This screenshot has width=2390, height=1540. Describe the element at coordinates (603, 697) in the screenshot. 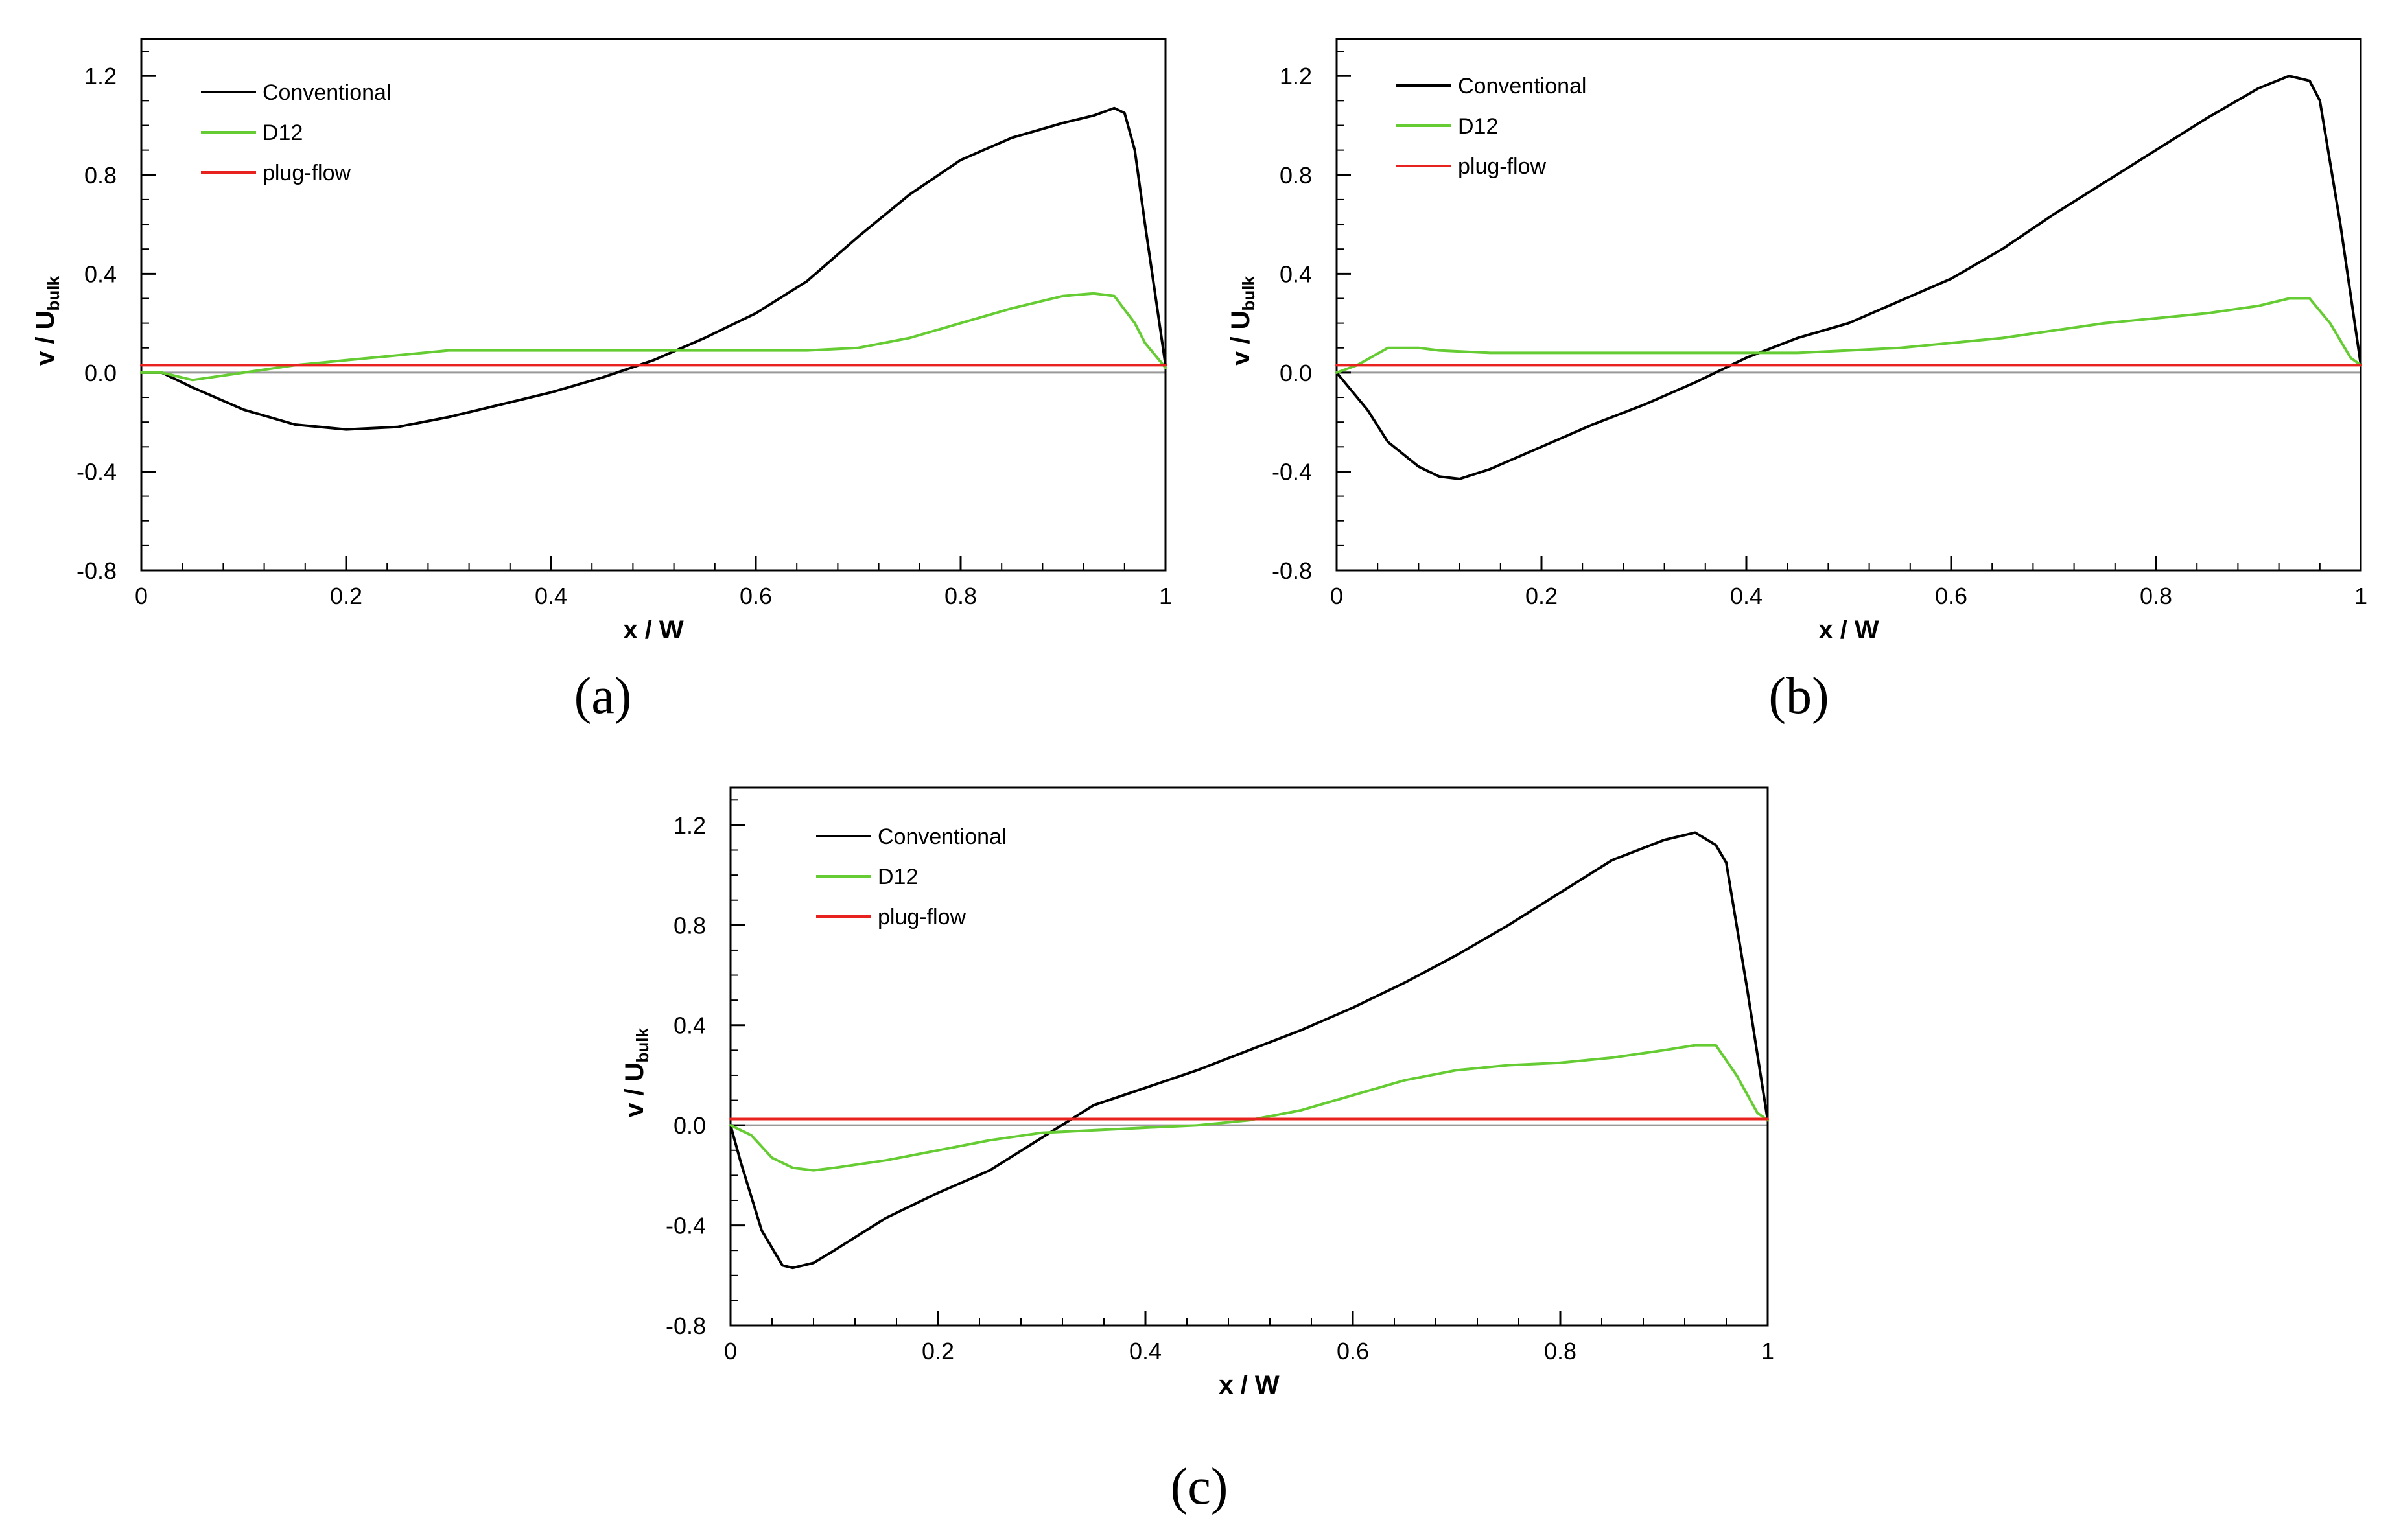

I see `panel-caption: (a)` at that location.